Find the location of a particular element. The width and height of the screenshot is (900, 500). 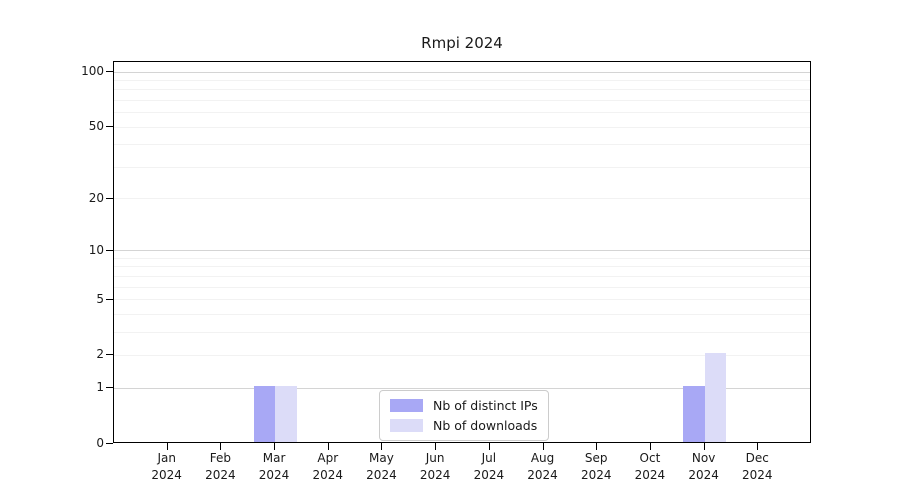

y-axis-tick-label: 1 is located at coordinates (100, 387).